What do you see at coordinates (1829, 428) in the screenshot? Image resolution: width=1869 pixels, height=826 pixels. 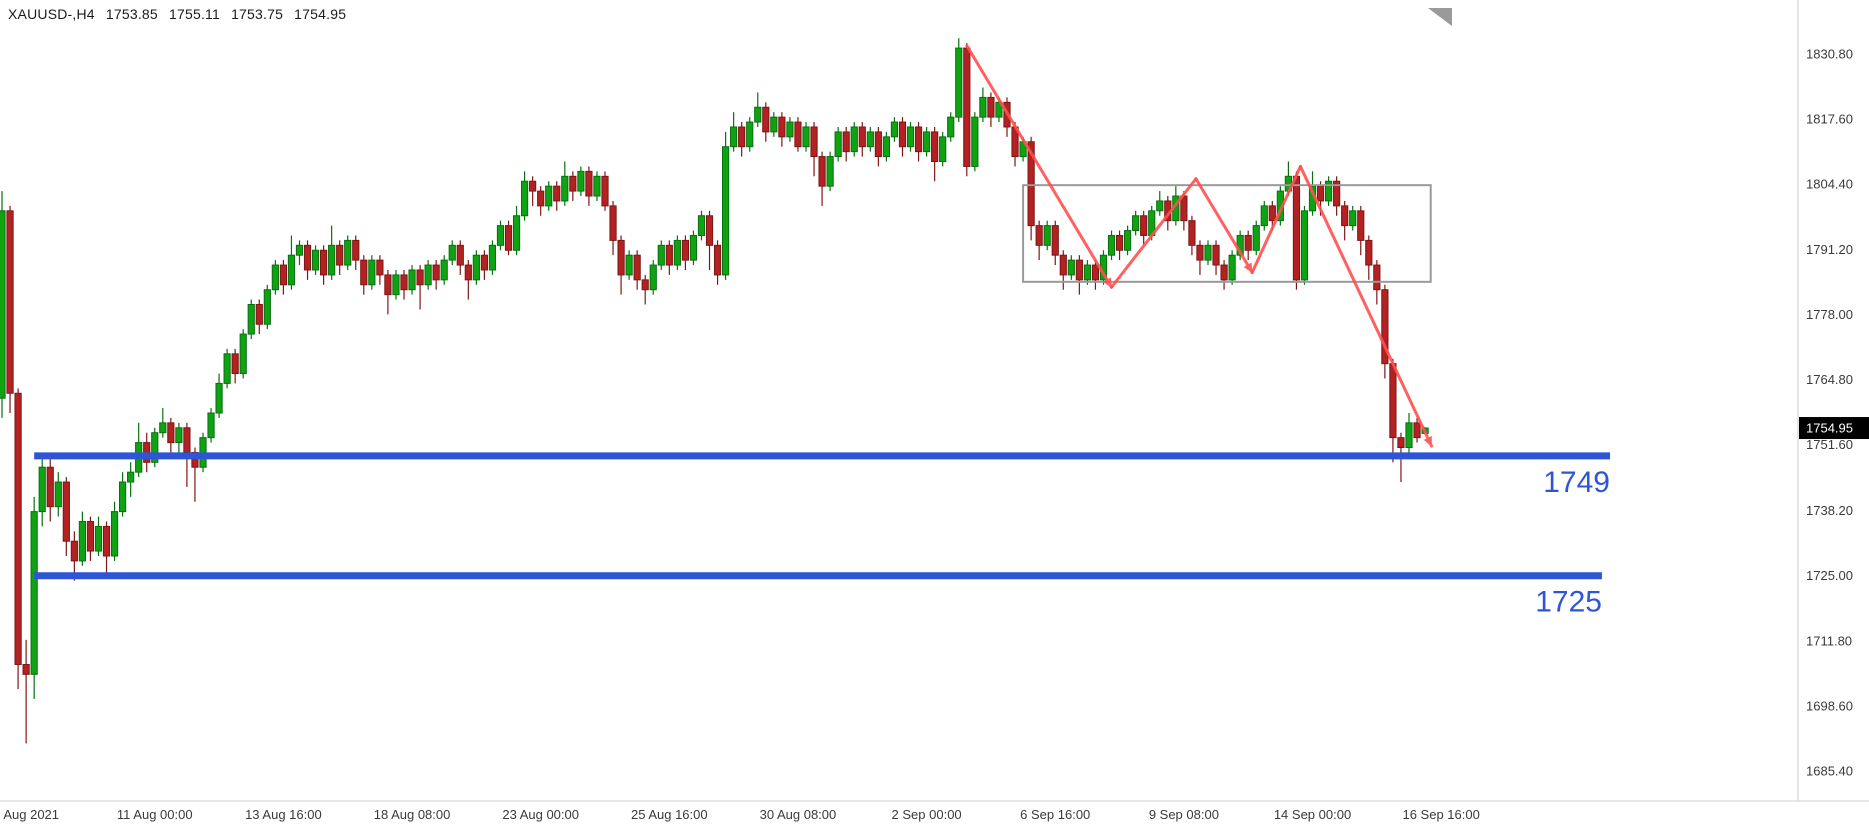 I see `current-price-value: 1754.95` at bounding box center [1829, 428].